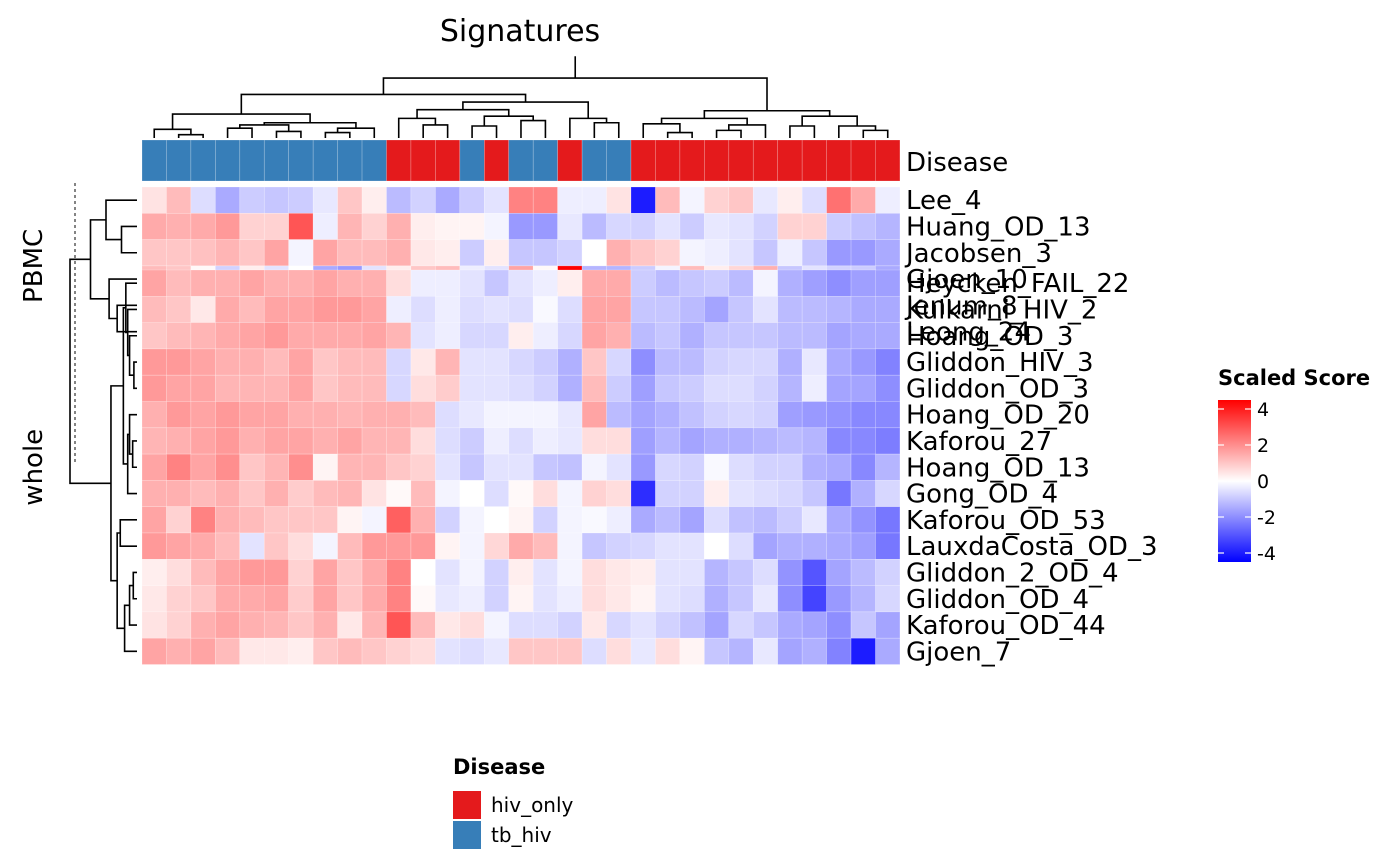 The width and height of the screenshot is (1400, 865). What do you see at coordinates (967, 280) in the screenshot?
I see `row-label: Gjoen_10` at bounding box center [967, 280].